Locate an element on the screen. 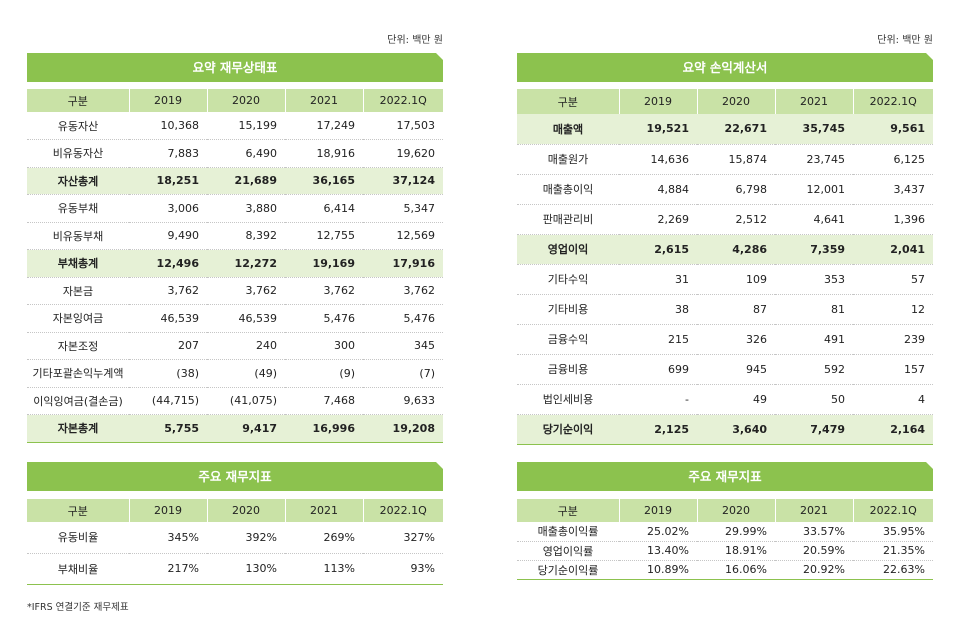 This screenshot has height=619, width=953. table-row: 영업이익 2,615 4,286 7,359 2,041 is located at coordinates (725, 249).